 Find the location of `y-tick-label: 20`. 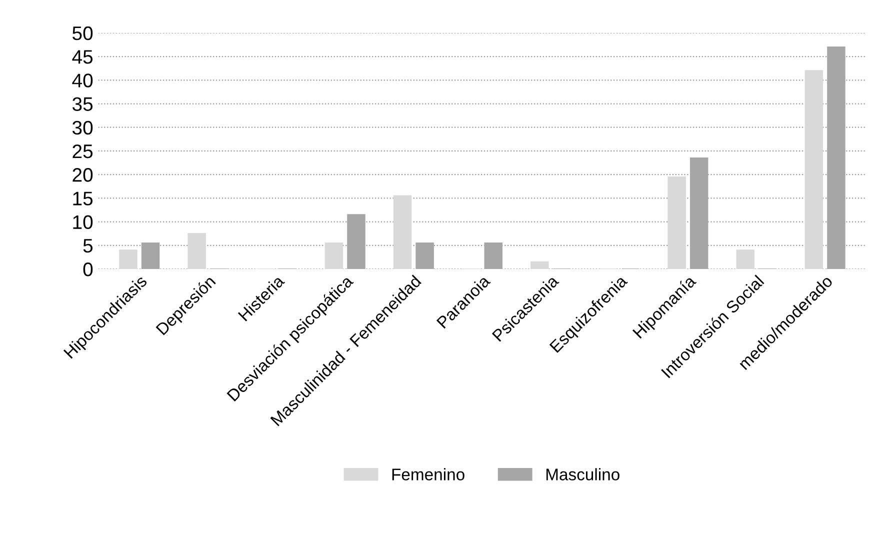

y-tick-label: 20 is located at coordinates (82, 175).